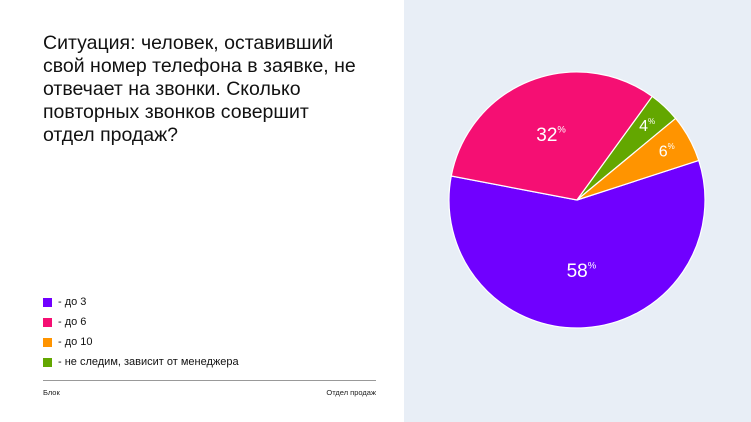 The image size is (751, 422). What do you see at coordinates (141, 342) in the screenshot?
I see `legend-item-2: - до 10` at bounding box center [141, 342].